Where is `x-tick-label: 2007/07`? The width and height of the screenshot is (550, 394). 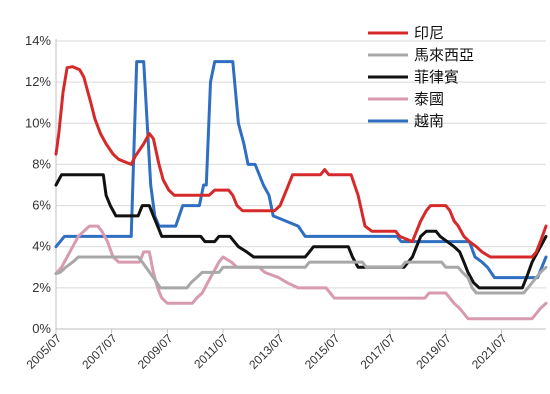
x-tick-label: 2007/07 is located at coordinates (99, 351).